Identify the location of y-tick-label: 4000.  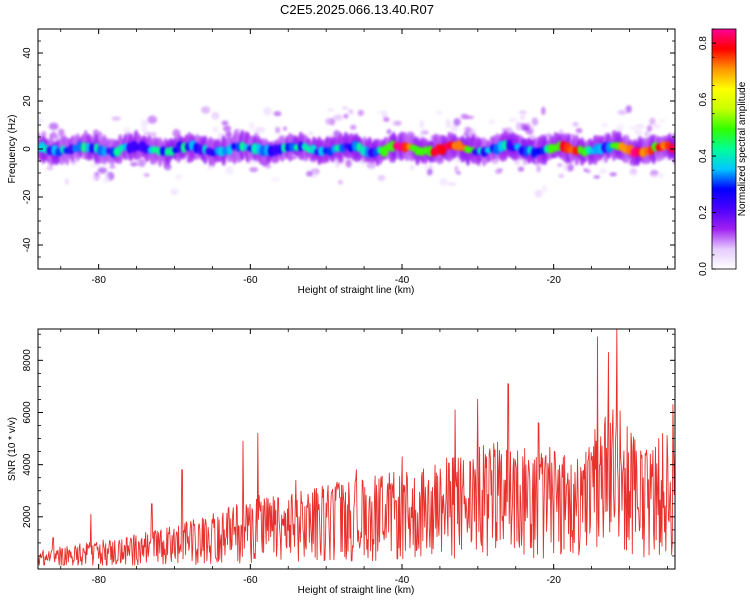
(27, 464).